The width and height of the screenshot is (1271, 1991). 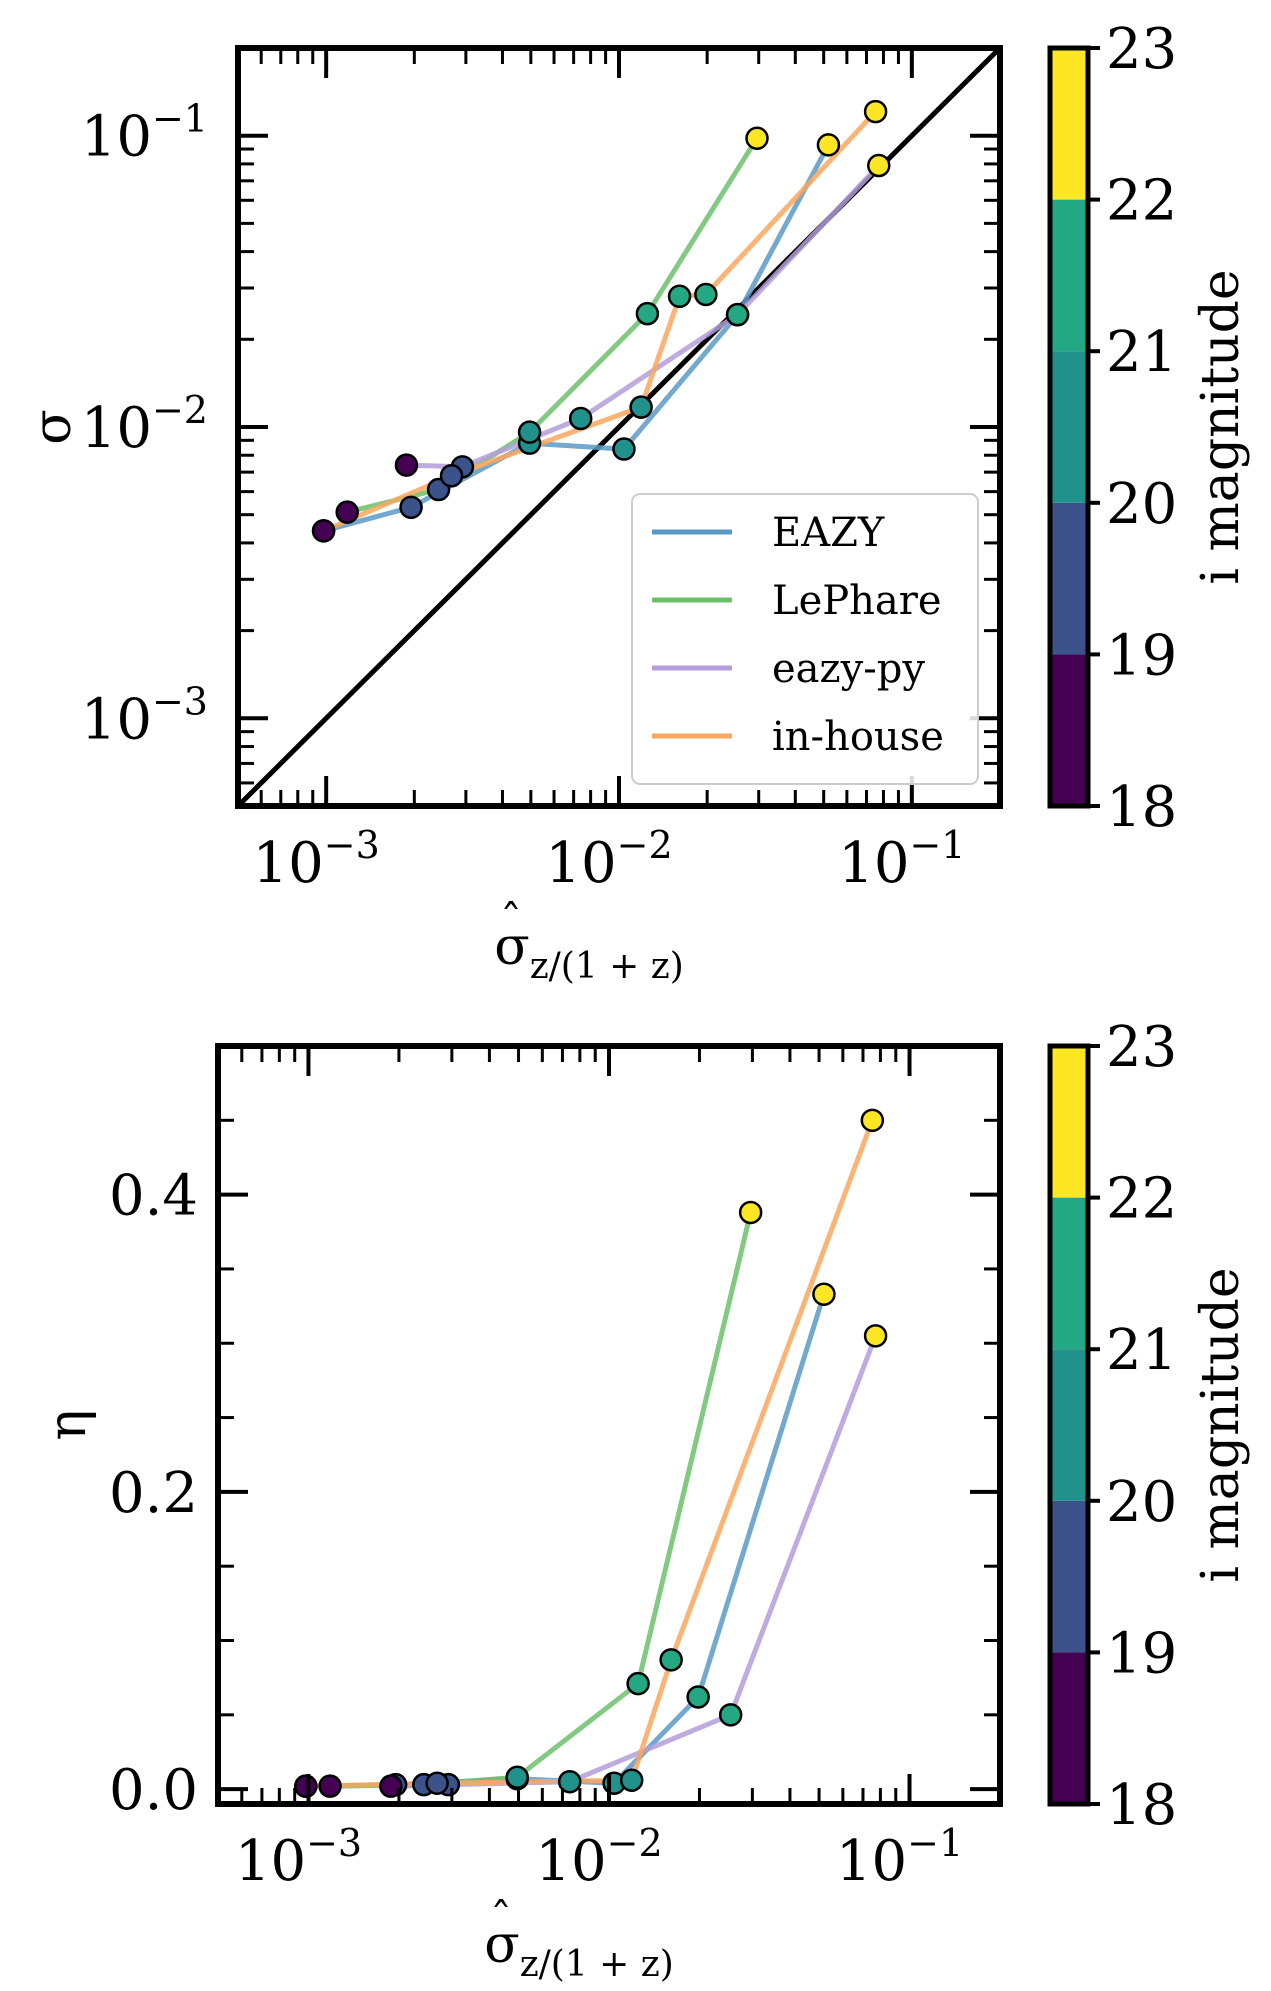 What do you see at coordinates (153, 1790) in the screenshot?
I see `y-tick-label: 0.0` at bounding box center [153, 1790].